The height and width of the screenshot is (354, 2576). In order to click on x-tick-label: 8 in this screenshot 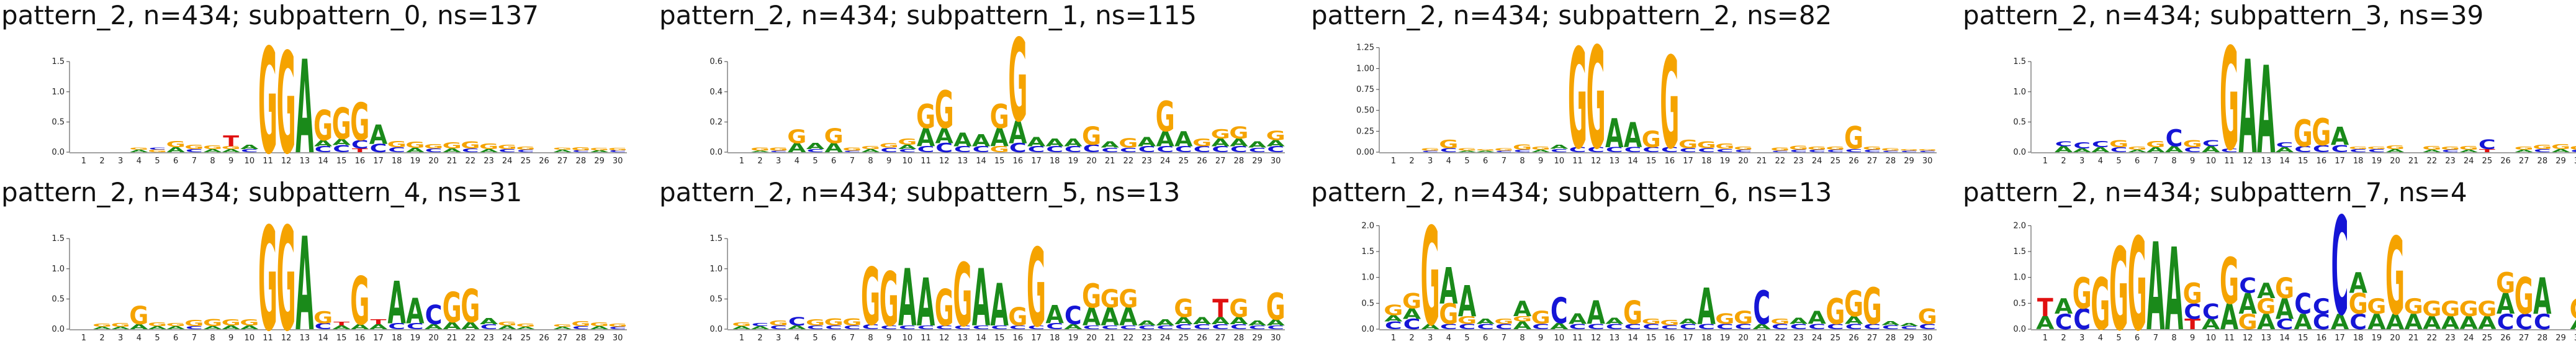, I will do `click(212, 339)`.